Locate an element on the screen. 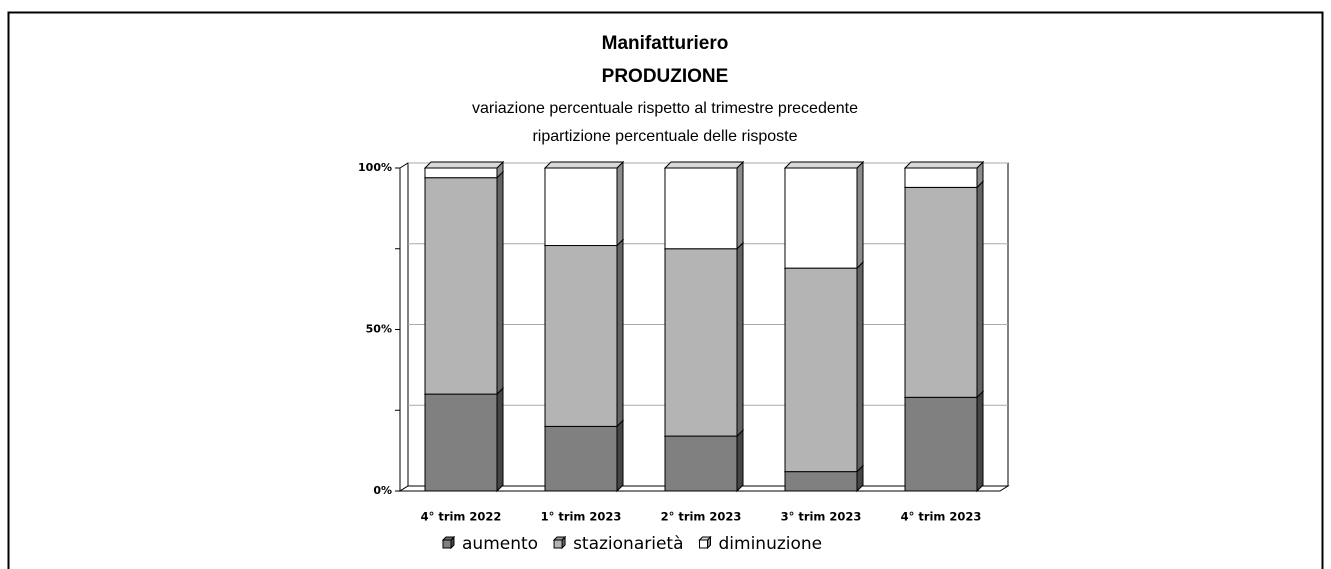 The image size is (1331, 569). legend-label: aumento is located at coordinates (500, 544).